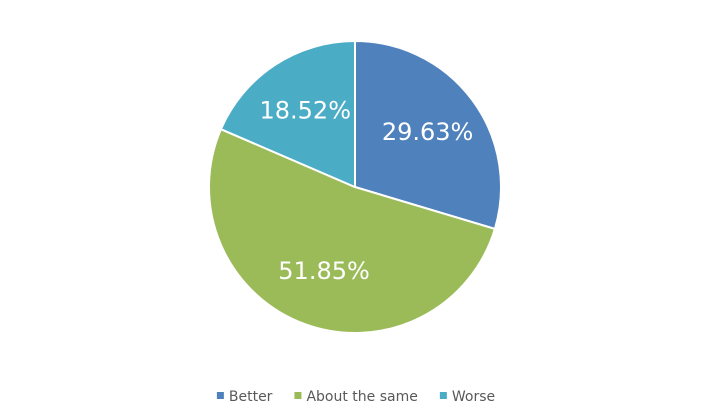 The height and width of the screenshot is (420, 712). I want to click on data-label: 51.85%, so click(324, 271).